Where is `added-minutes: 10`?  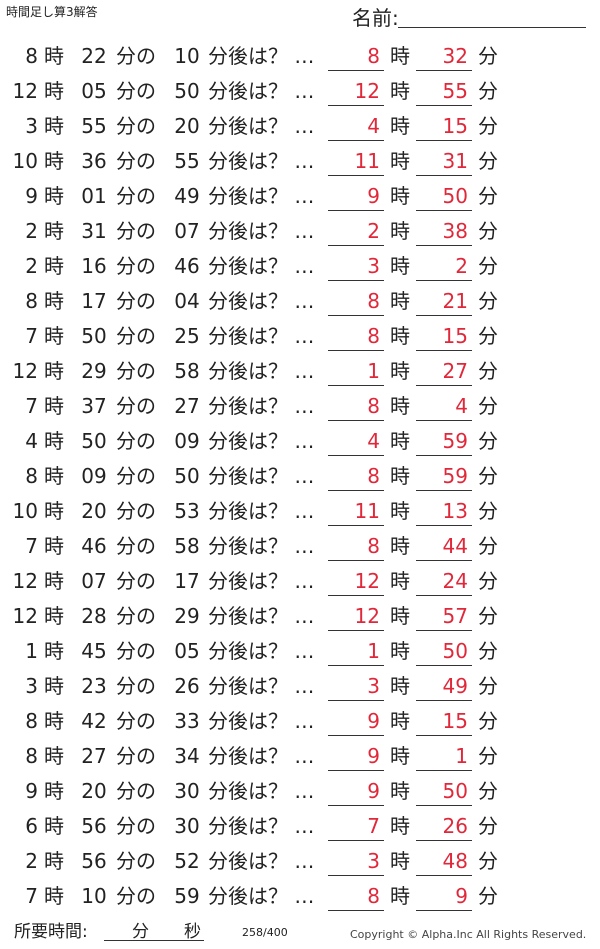 added-minutes: 10 is located at coordinates (187, 56).